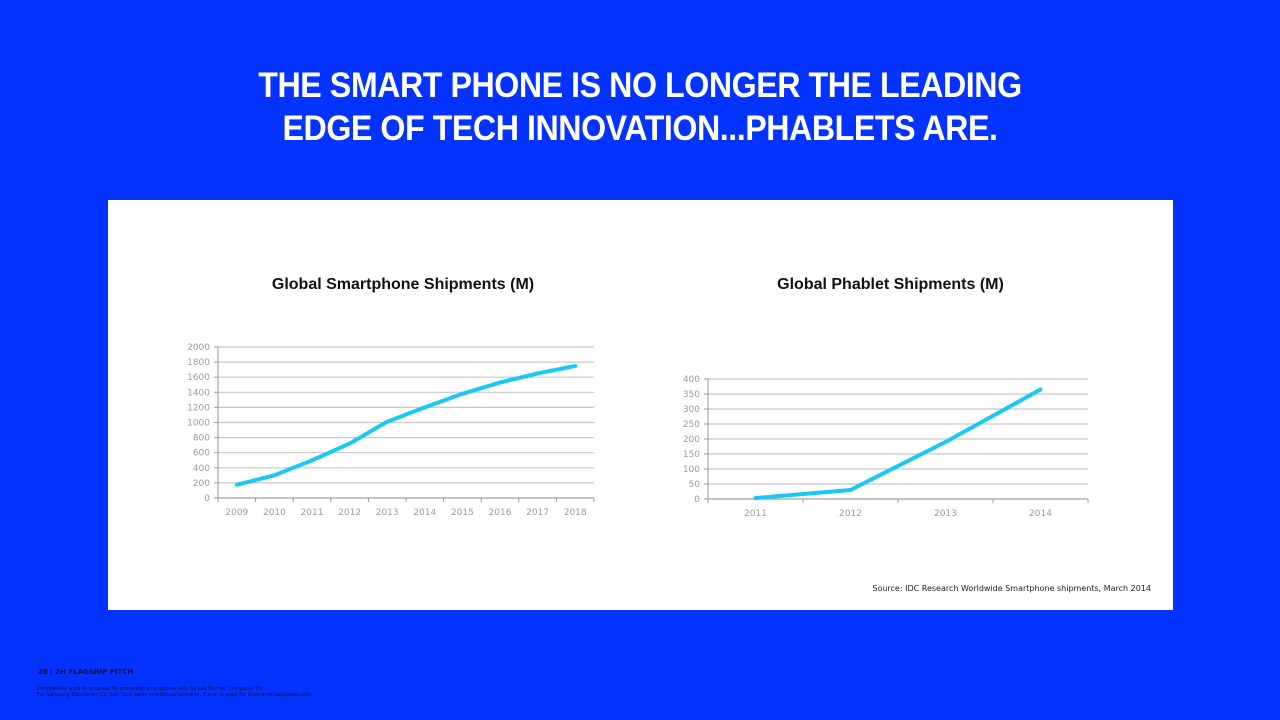  I want to click on x-tick-label: 2010, so click(274, 513).